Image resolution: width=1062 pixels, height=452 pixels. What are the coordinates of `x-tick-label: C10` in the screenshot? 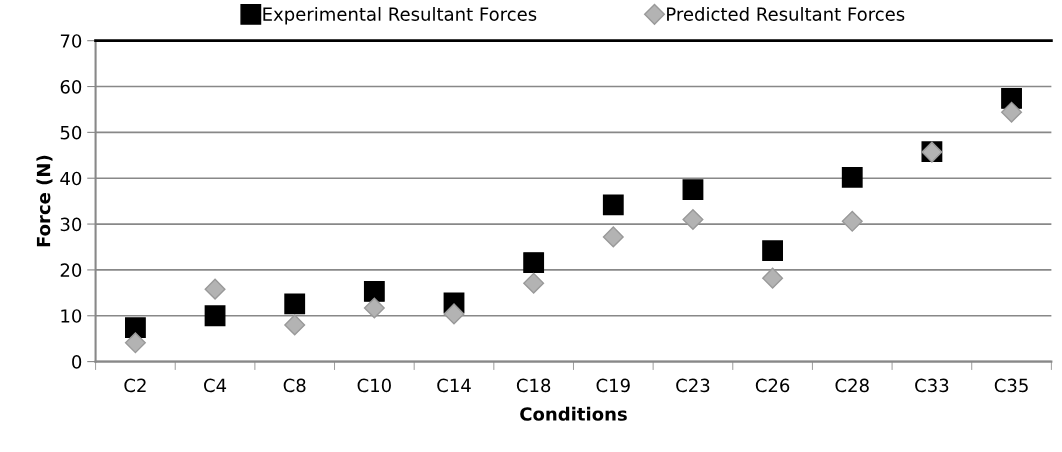 It's located at (374, 385).